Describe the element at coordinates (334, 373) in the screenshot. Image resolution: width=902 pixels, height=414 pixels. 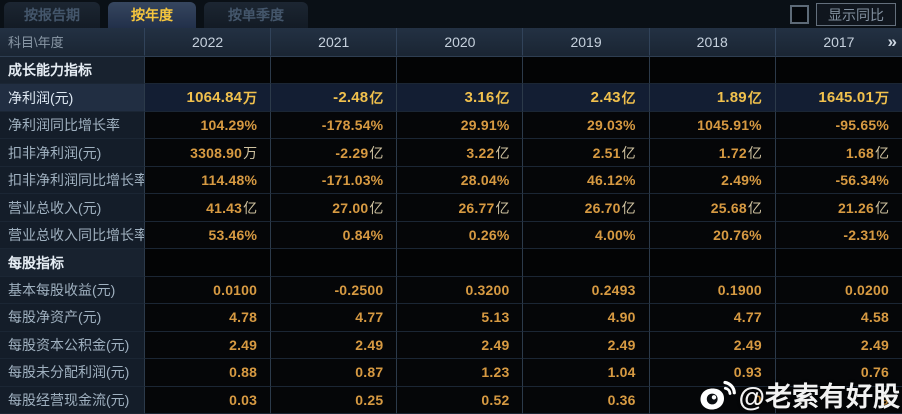
I see `value-cell: 0.87` at that location.